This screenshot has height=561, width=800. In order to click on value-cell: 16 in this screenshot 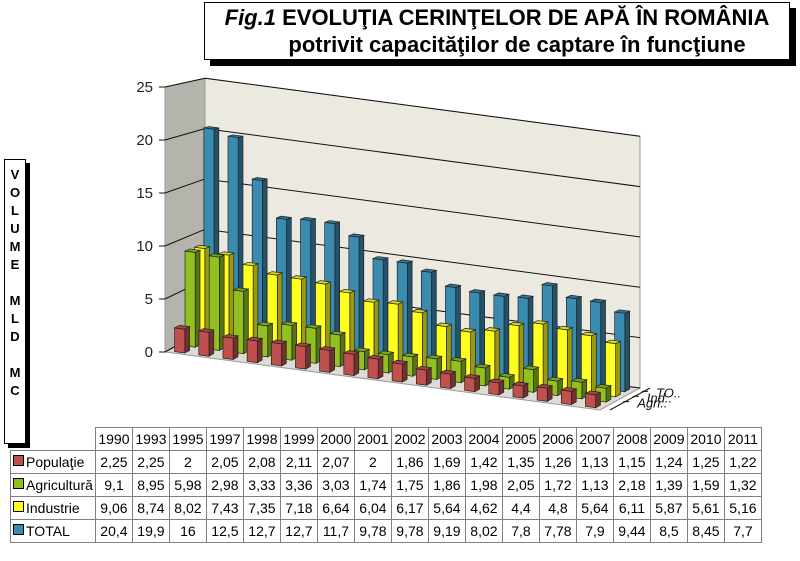, I will do `click(187, 531)`.